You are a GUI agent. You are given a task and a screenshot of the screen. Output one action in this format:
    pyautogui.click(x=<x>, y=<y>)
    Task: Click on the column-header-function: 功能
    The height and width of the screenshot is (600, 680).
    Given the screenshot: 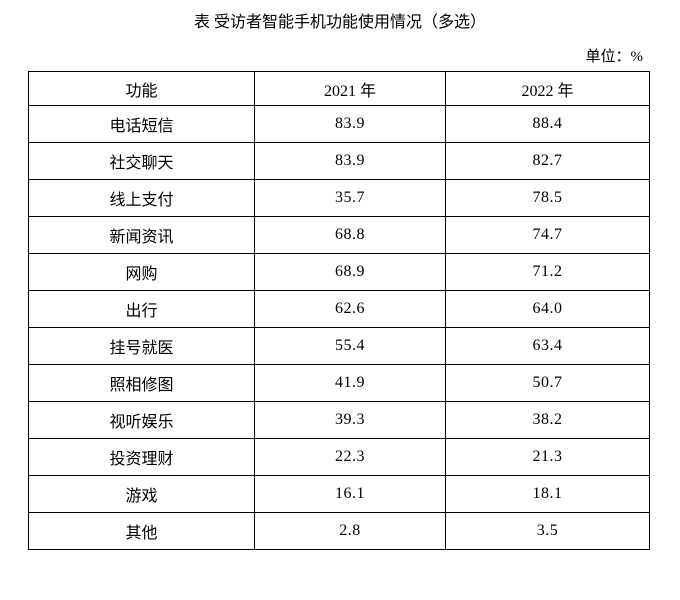 What is the action you would take?
    pyautogui.click(x=141, y=88)
    